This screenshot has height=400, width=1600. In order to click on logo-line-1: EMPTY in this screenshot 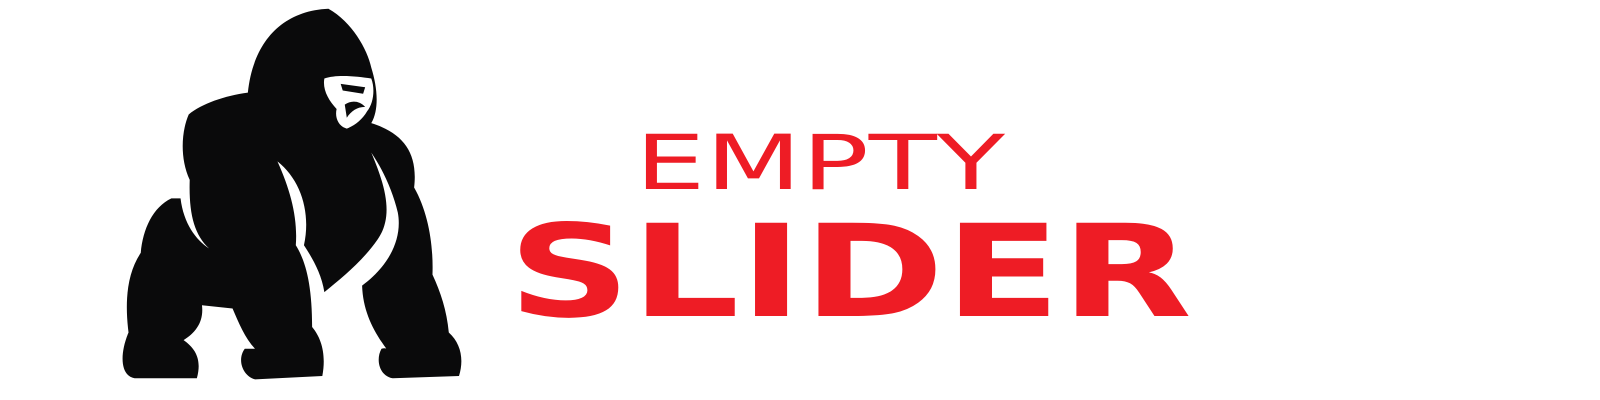, I will do `click(820, 162)`.